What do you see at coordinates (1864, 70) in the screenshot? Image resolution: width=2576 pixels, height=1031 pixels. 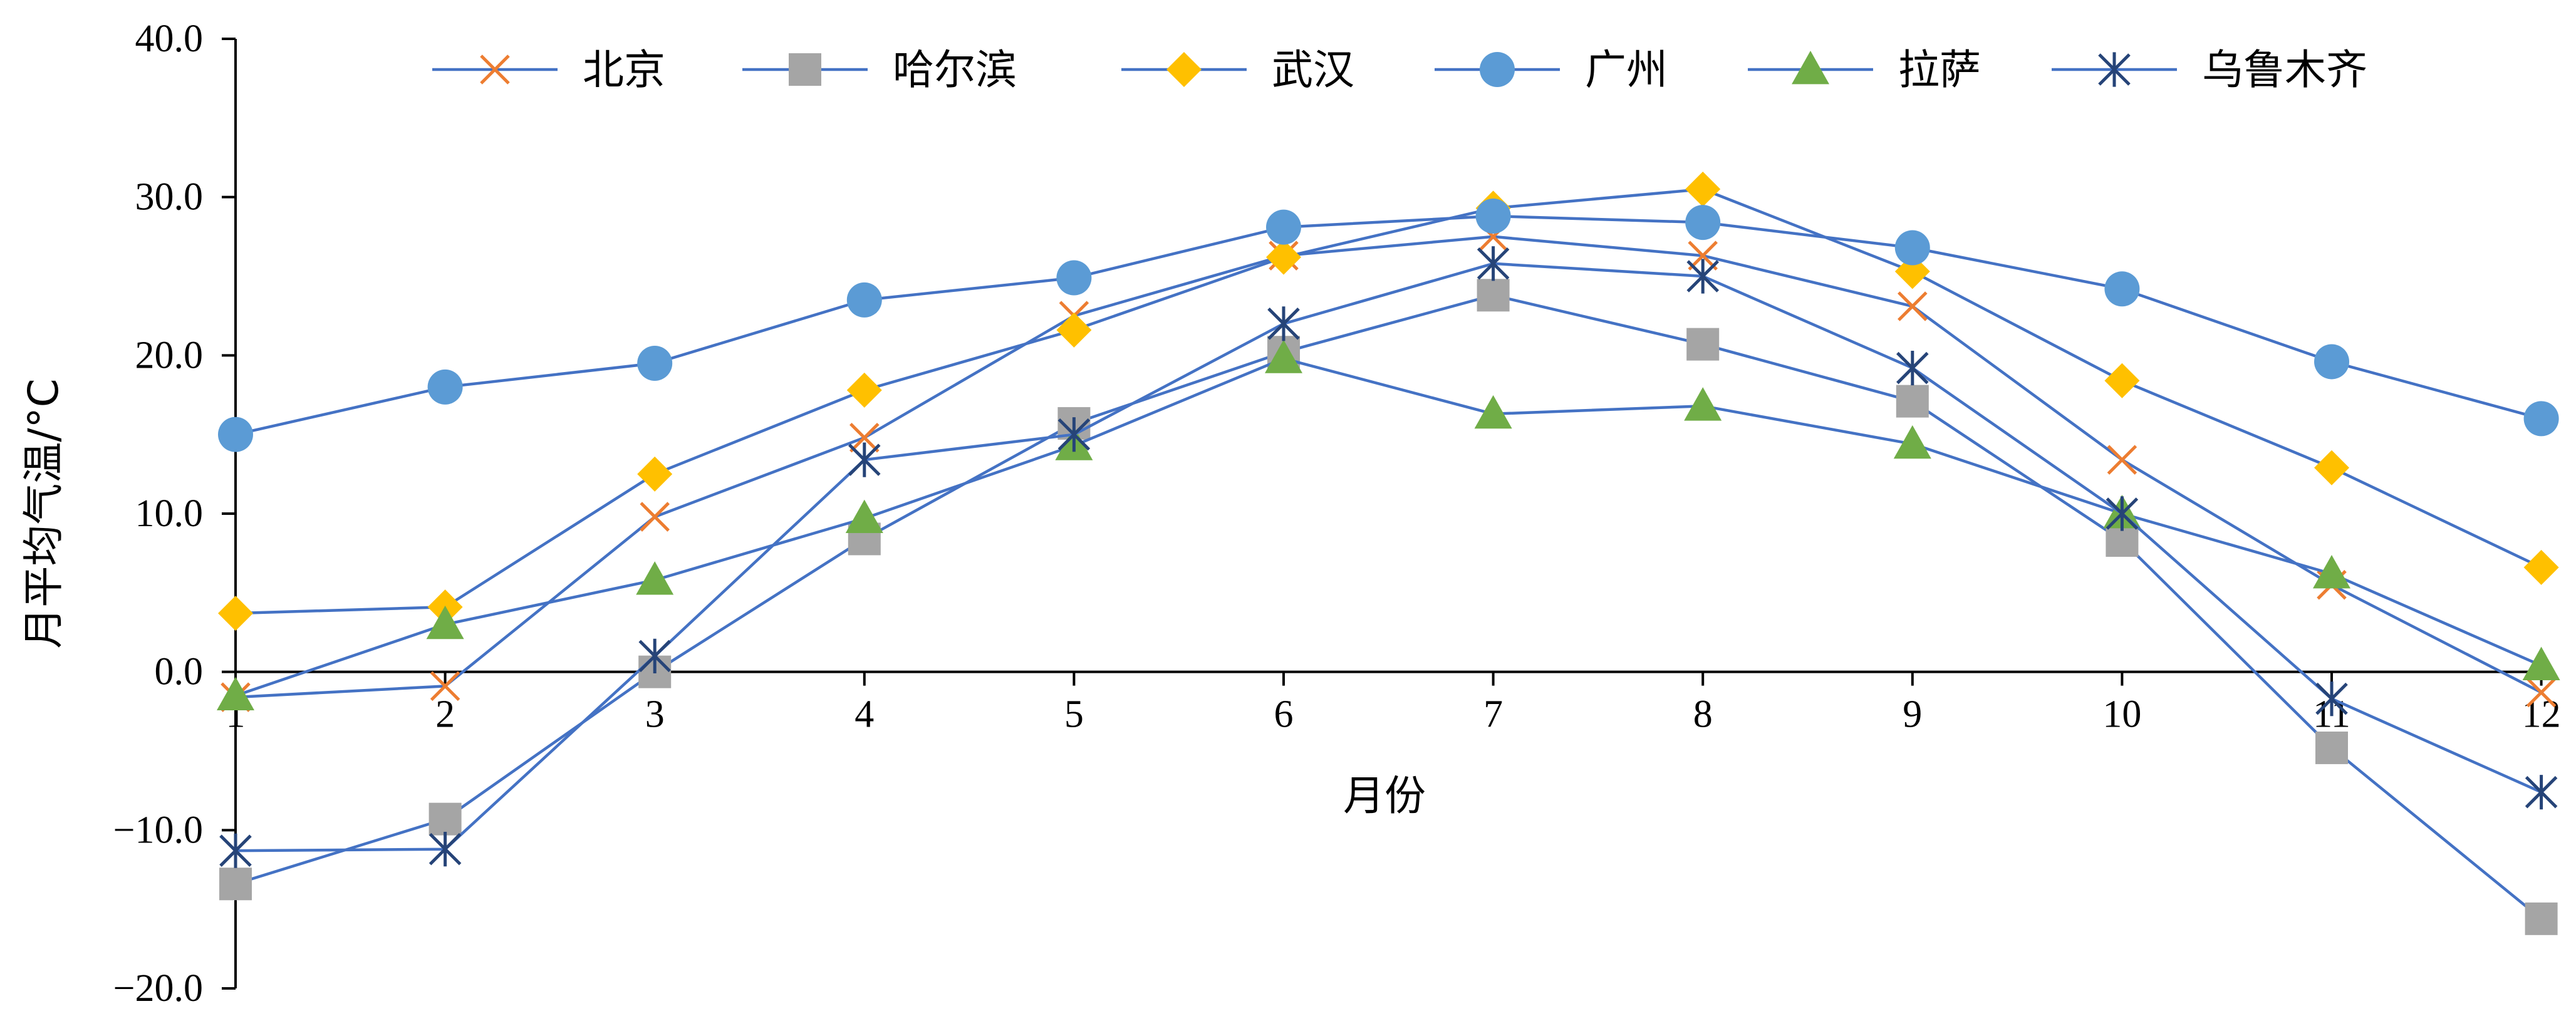 I see `legend-item: 拉萨` at bounding box center [1864, 70].